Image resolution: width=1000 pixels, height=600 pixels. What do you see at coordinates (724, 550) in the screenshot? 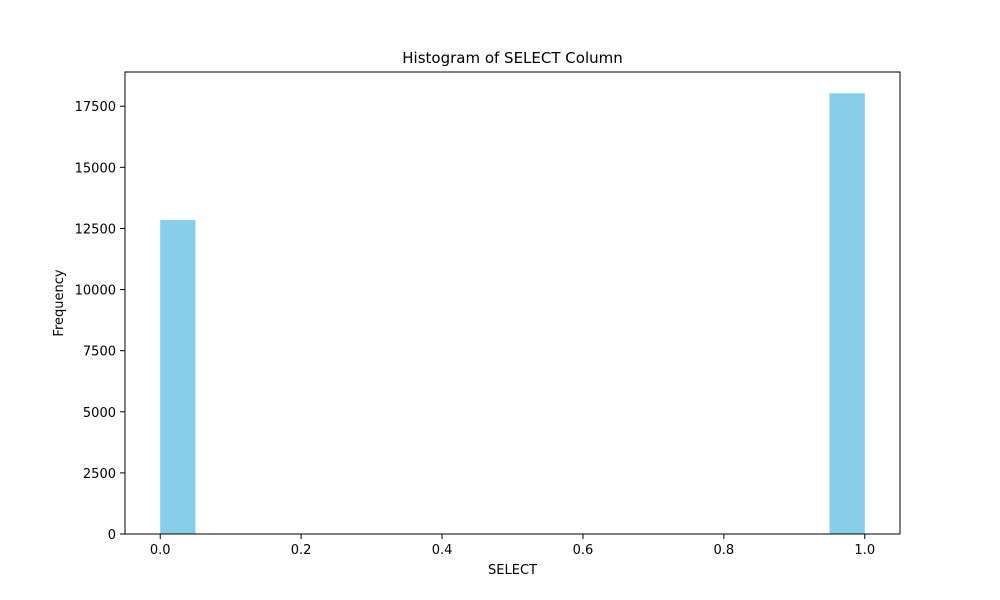
I see `x-tick-label: 0.8` at bounding box center [724, 550].